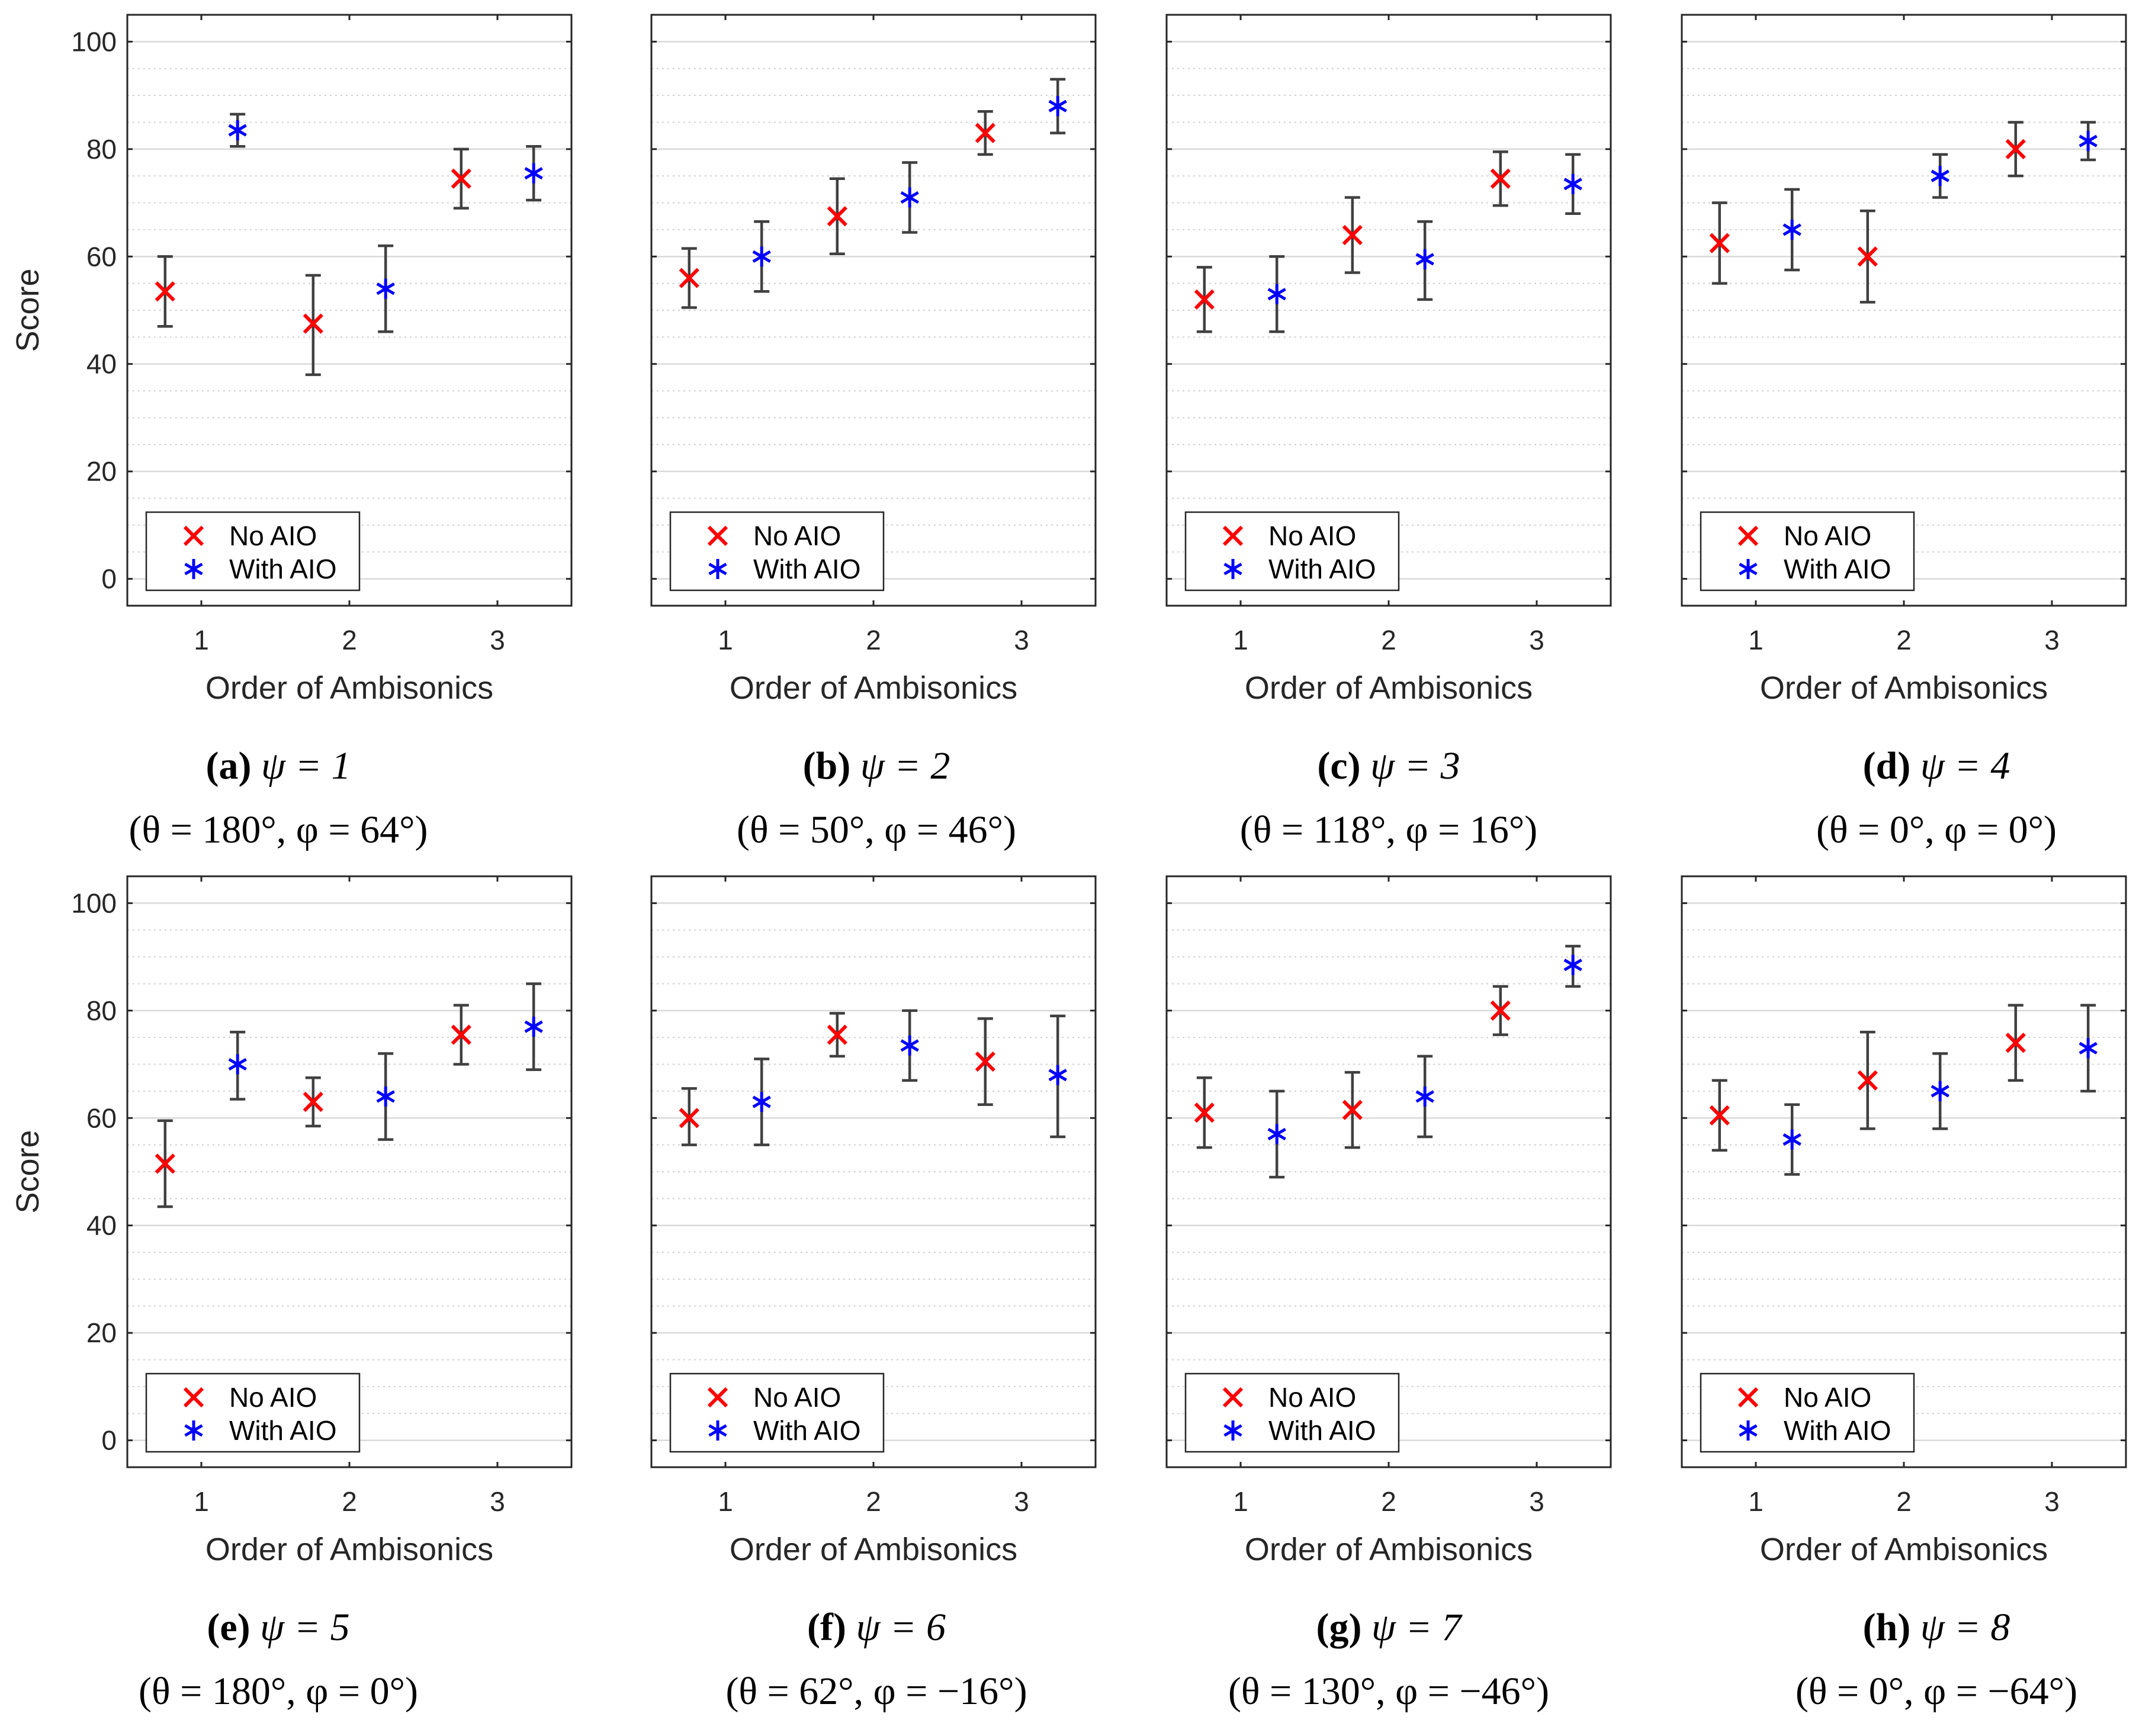  I want to click on caption-label: (e), so click(228, 1627).